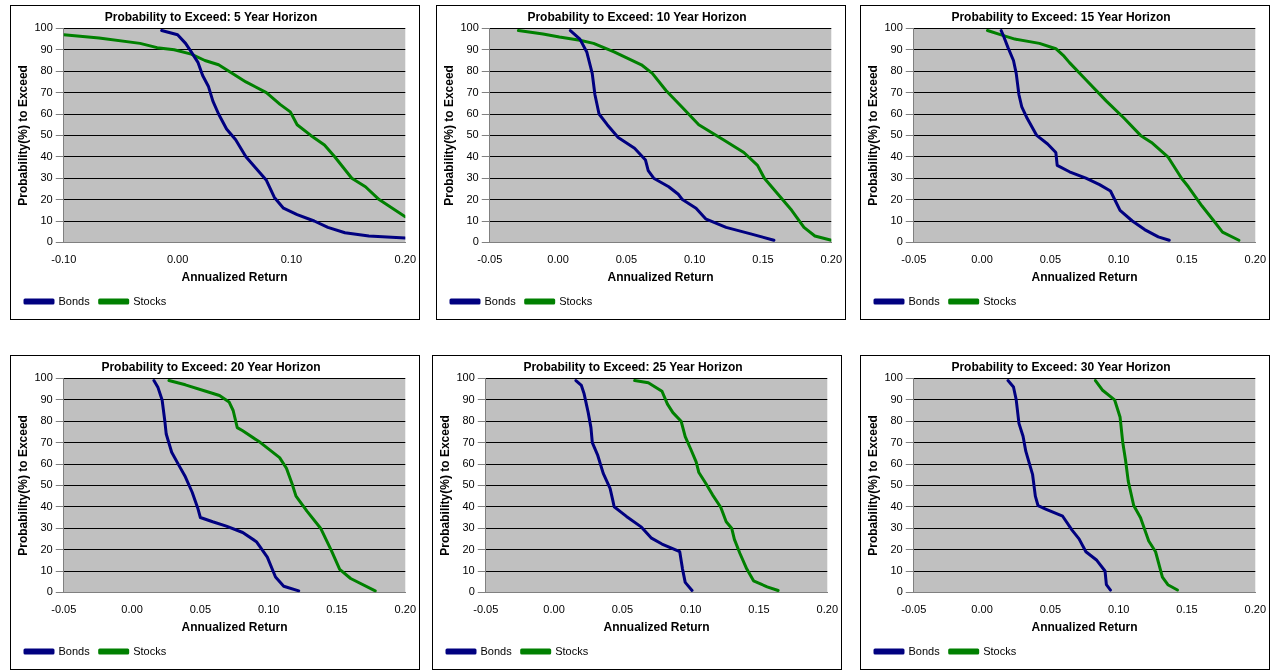  What do you see at coordinates (637, 16) in the screenshot?
I see `chart-title: Probability to Exceed: 10 Year Horizon` at bounding box center [637, 16].